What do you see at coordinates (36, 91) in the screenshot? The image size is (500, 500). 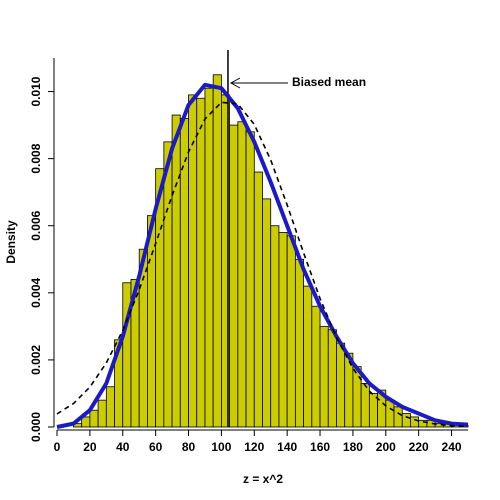 I see `y-tick-label: 0.010` at bounding box center [36, 91].